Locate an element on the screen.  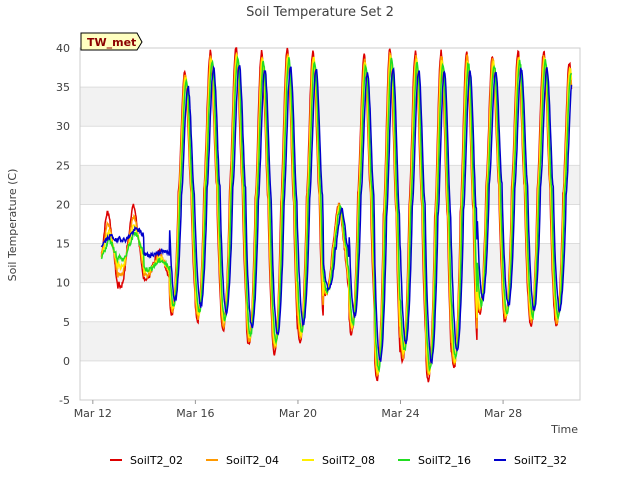
legend-label-SoilT2_32: SoilT2_32 is located at coordinates (540, 460).